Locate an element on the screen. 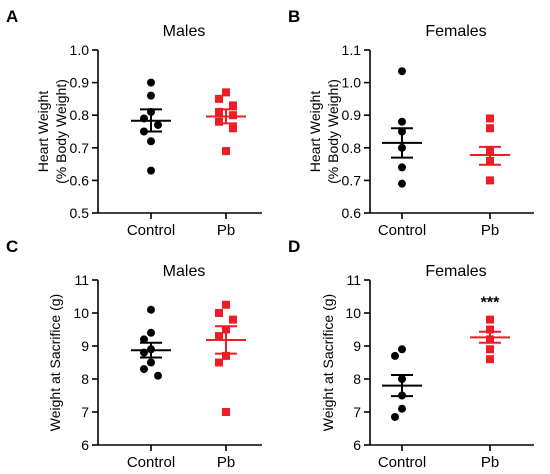 The width and height of the screenshot is (550, 474). panel-letter: B is located at coordinates (294, 16).